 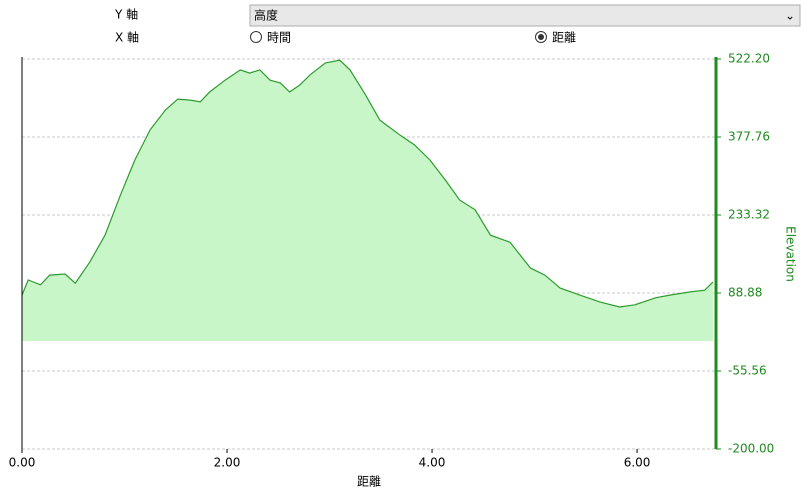 I want to click on y-tick-label: -55.56, so click(x=747, y=371).